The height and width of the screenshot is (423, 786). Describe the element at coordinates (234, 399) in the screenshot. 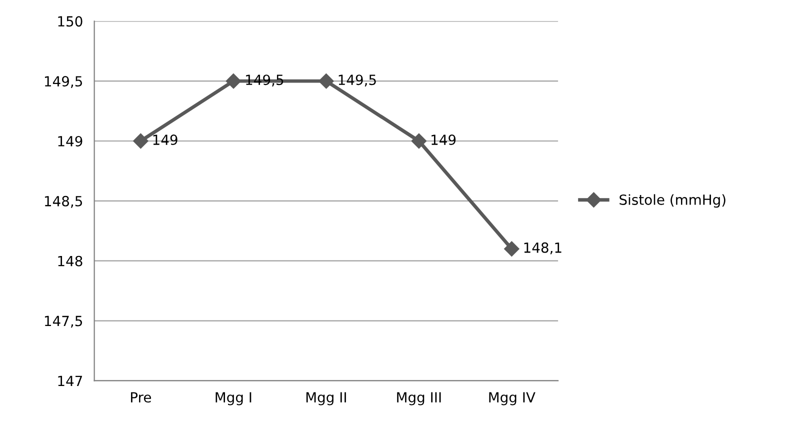

I see `x-tick-label: Mgg I` at that location.